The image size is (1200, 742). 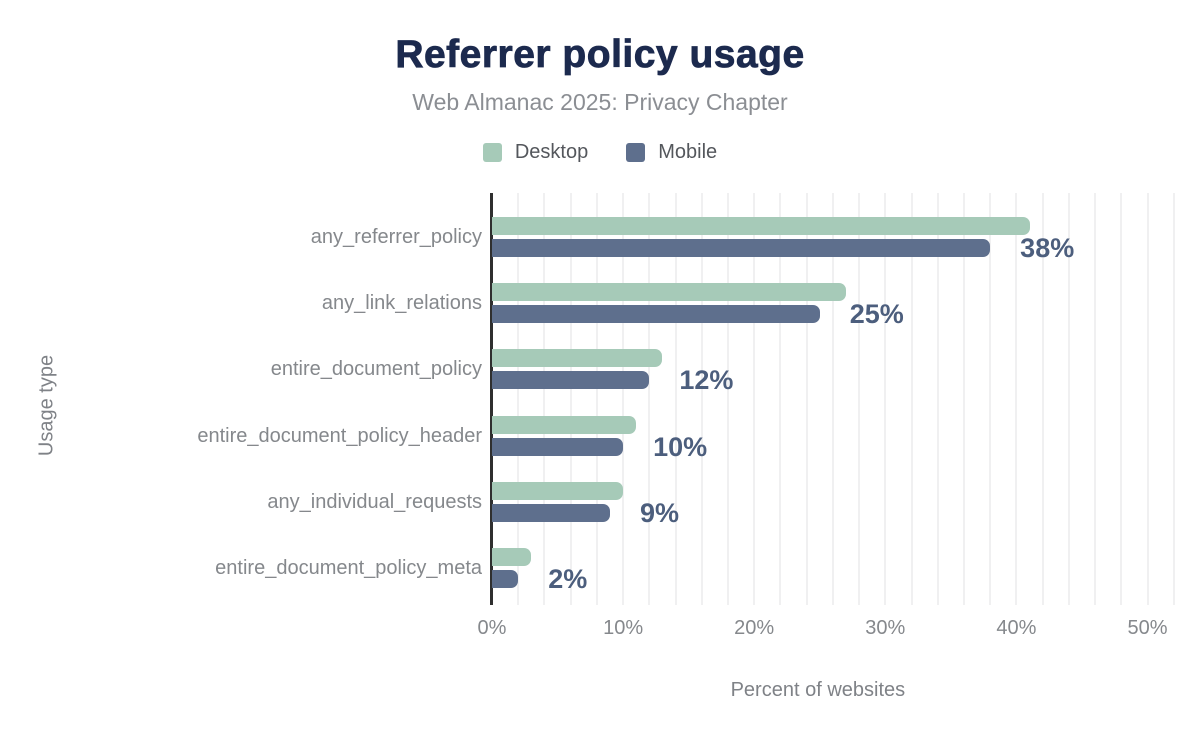 I want to click on category-label: any_link_relations, so click(x=401, y=303).